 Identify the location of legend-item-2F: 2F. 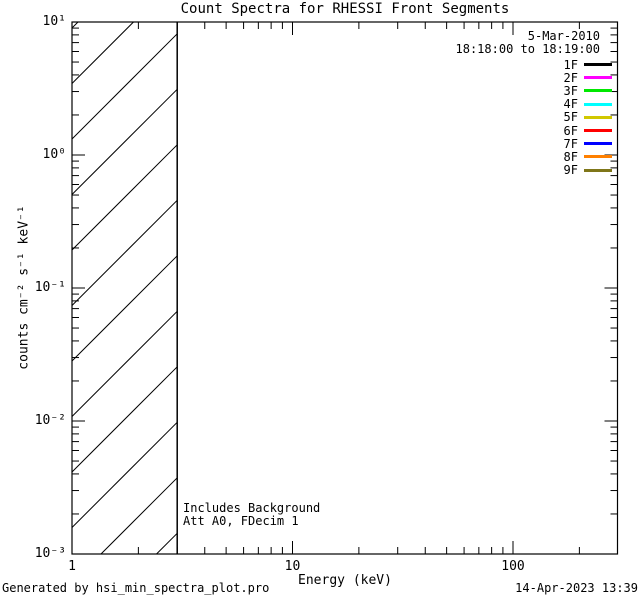
(587, 77).